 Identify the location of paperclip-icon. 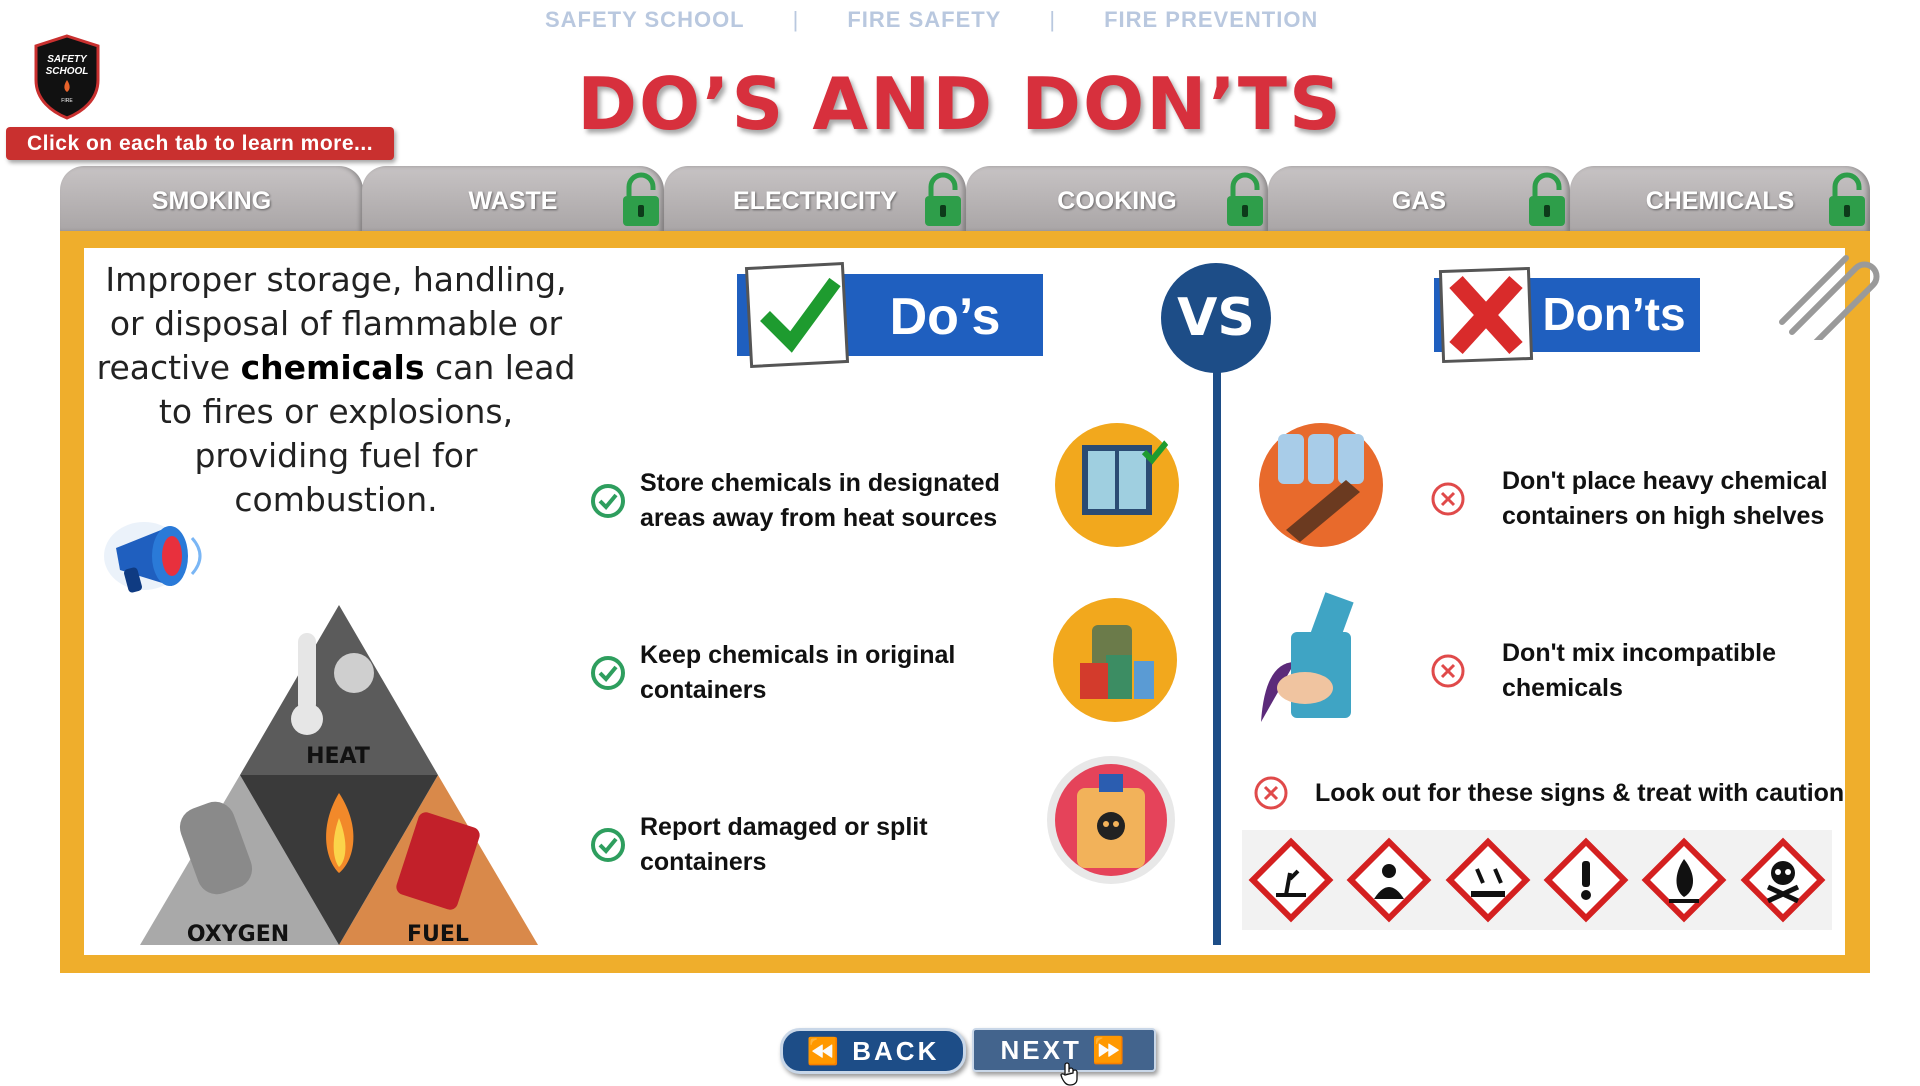
(1829, 297).